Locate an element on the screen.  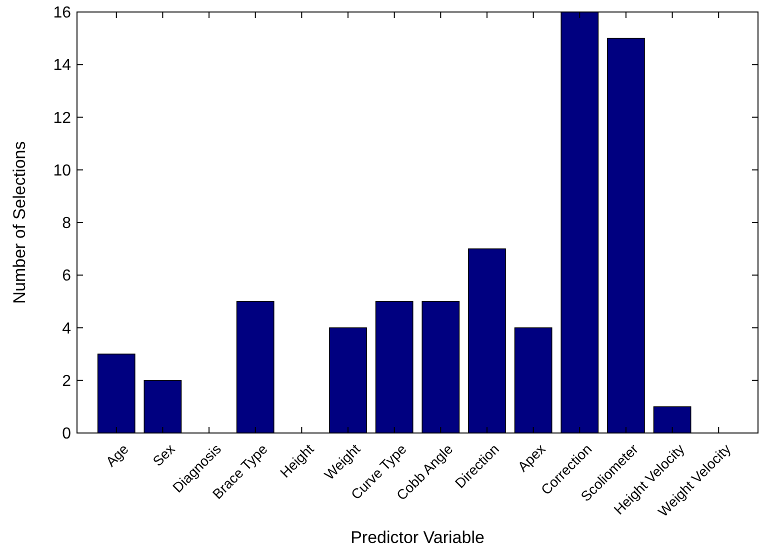
y-tick-label: 12 is located at coordinates (62, 118).